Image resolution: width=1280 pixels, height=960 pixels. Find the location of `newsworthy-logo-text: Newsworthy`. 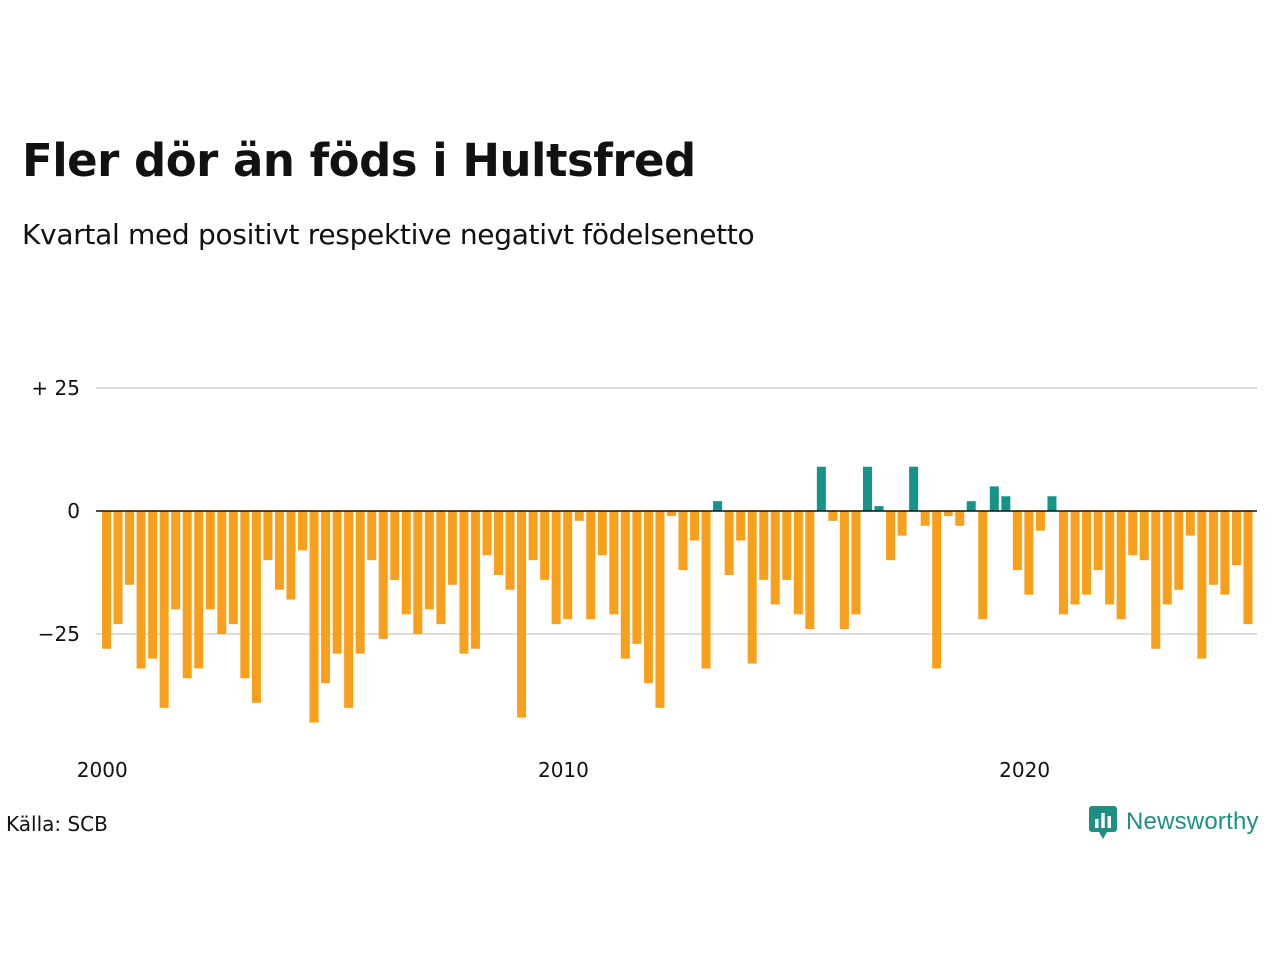

newsworthy-logo-text: Newsworthy is located at coordinates (1192, 821).